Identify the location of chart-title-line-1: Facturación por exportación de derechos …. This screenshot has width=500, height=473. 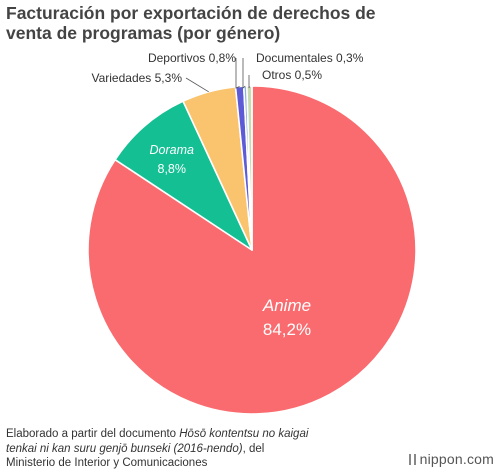
(191, 13).